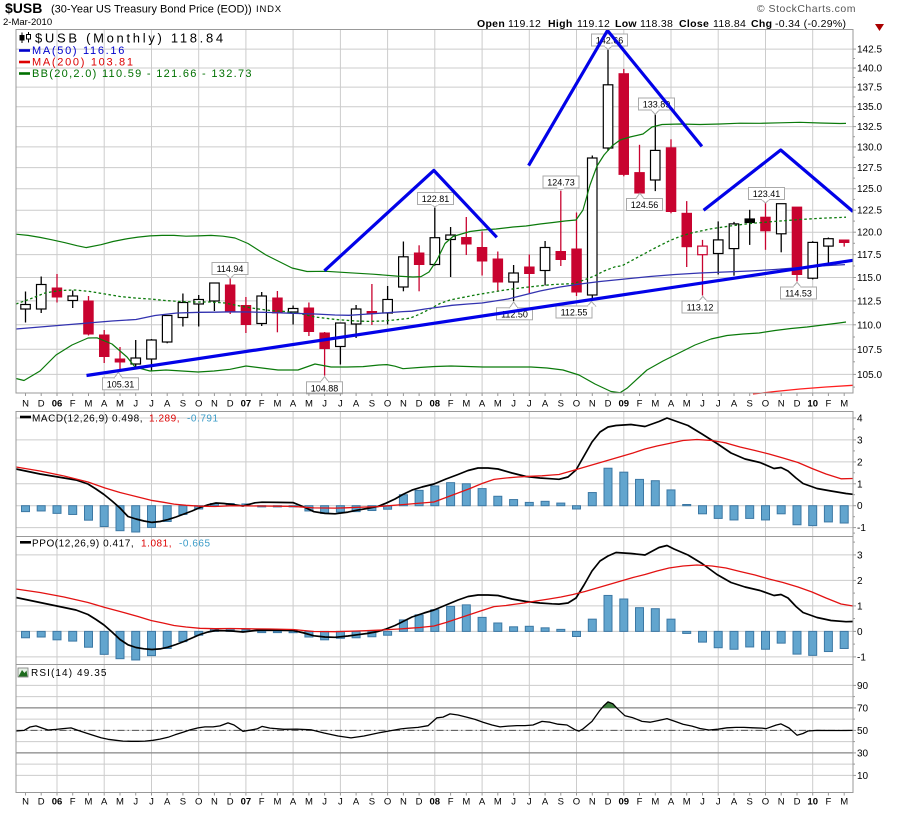 The width and height of the screenshot is (900, 816). Describe the element at coordinates (645, 205) in the screenshot. I see `svg-text: 124.56` at that location.